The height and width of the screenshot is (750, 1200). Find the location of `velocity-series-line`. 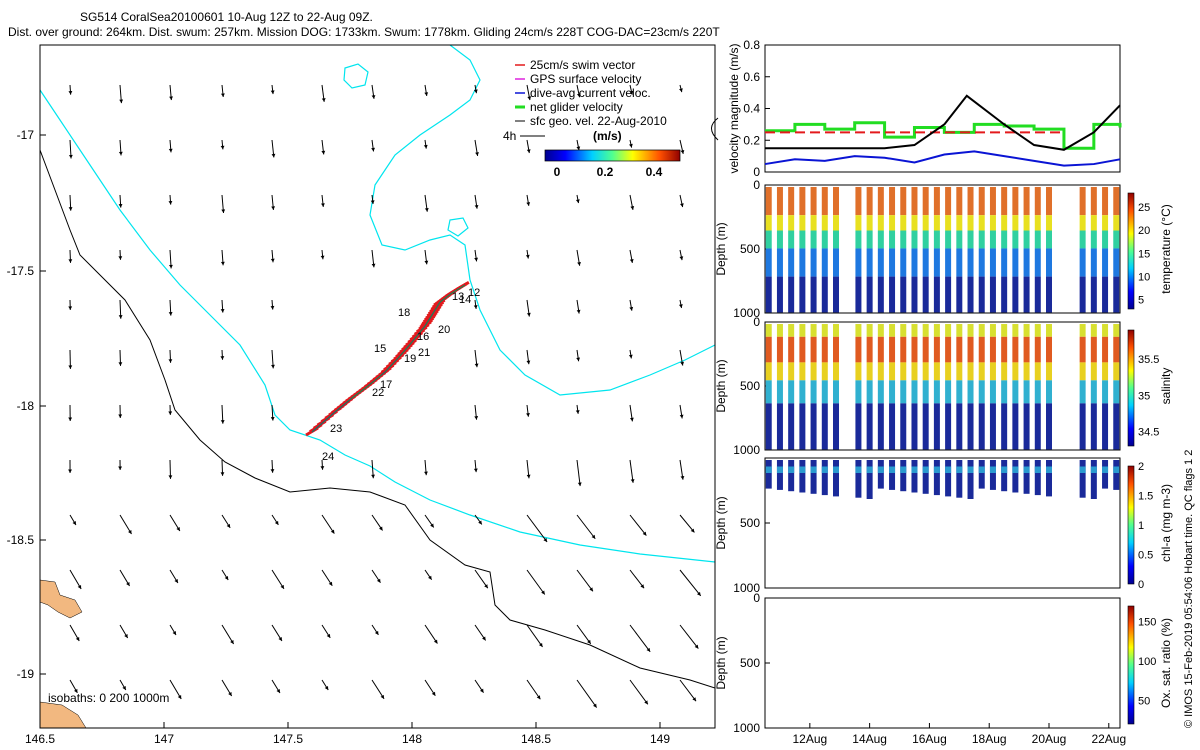

velocity-series-line is located at coordinates (943, 122).